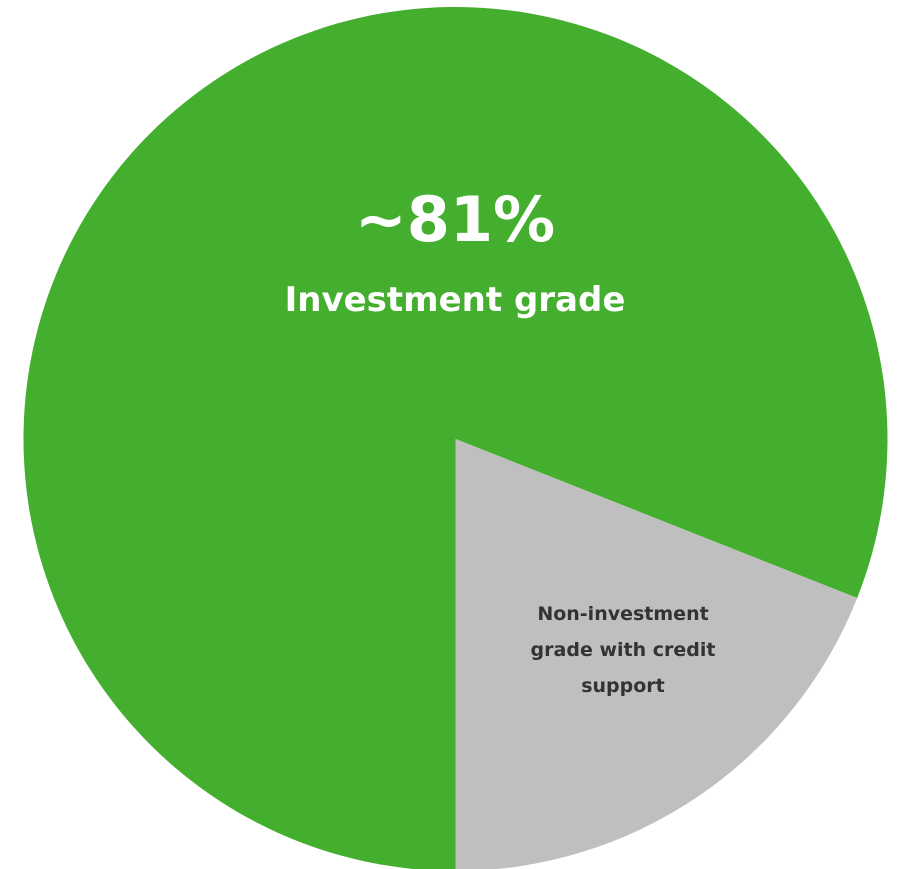  What do you see at coordinates (623, 650) in the screenshot?
I see `slice-category-label: Non-investment grade with credit support` at bounding box center [623, 650].